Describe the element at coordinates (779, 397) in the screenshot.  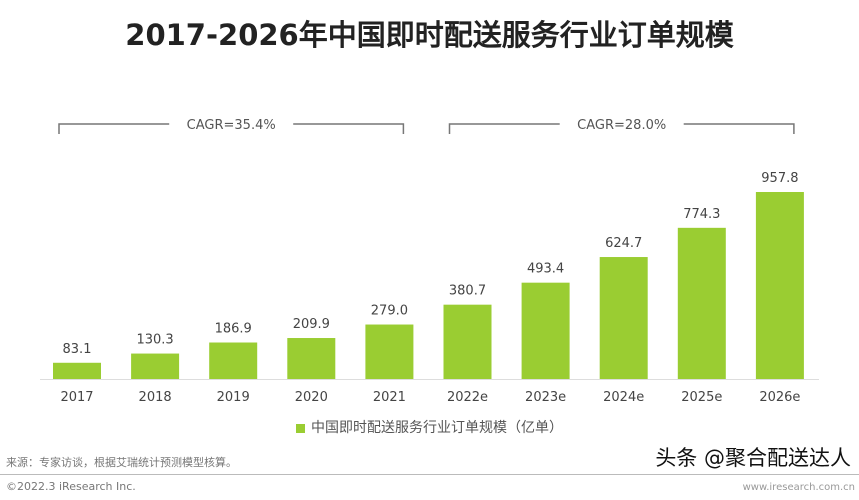
I see `x-tick-2026e: 2026e` at that location.